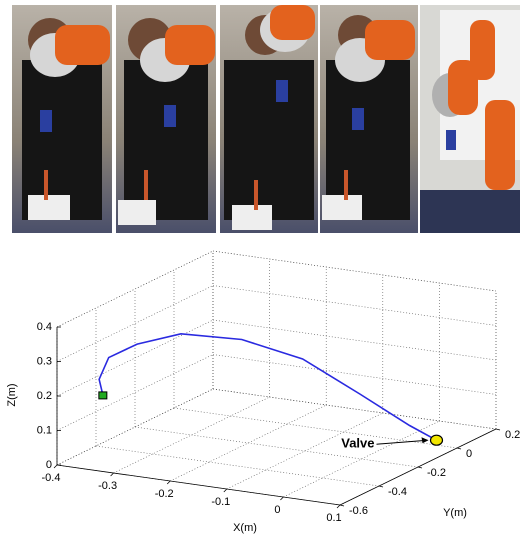 Image resolution: width=525 pixels, height=543 pixels. What do you see at coordinates (107, 486) in the screenshot?
I see `x-tick-label: -0.3` at bounding box center [107, 486].